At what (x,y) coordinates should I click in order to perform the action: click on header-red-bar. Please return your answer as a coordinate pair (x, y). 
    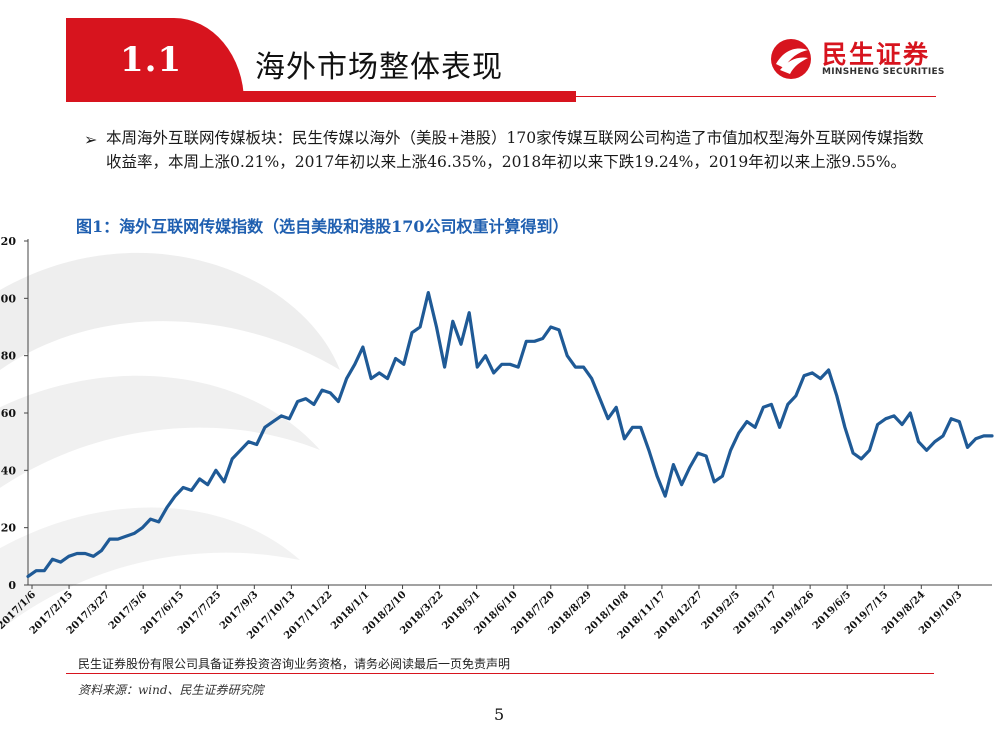
    Looking at the image, I should click on (321, 96).